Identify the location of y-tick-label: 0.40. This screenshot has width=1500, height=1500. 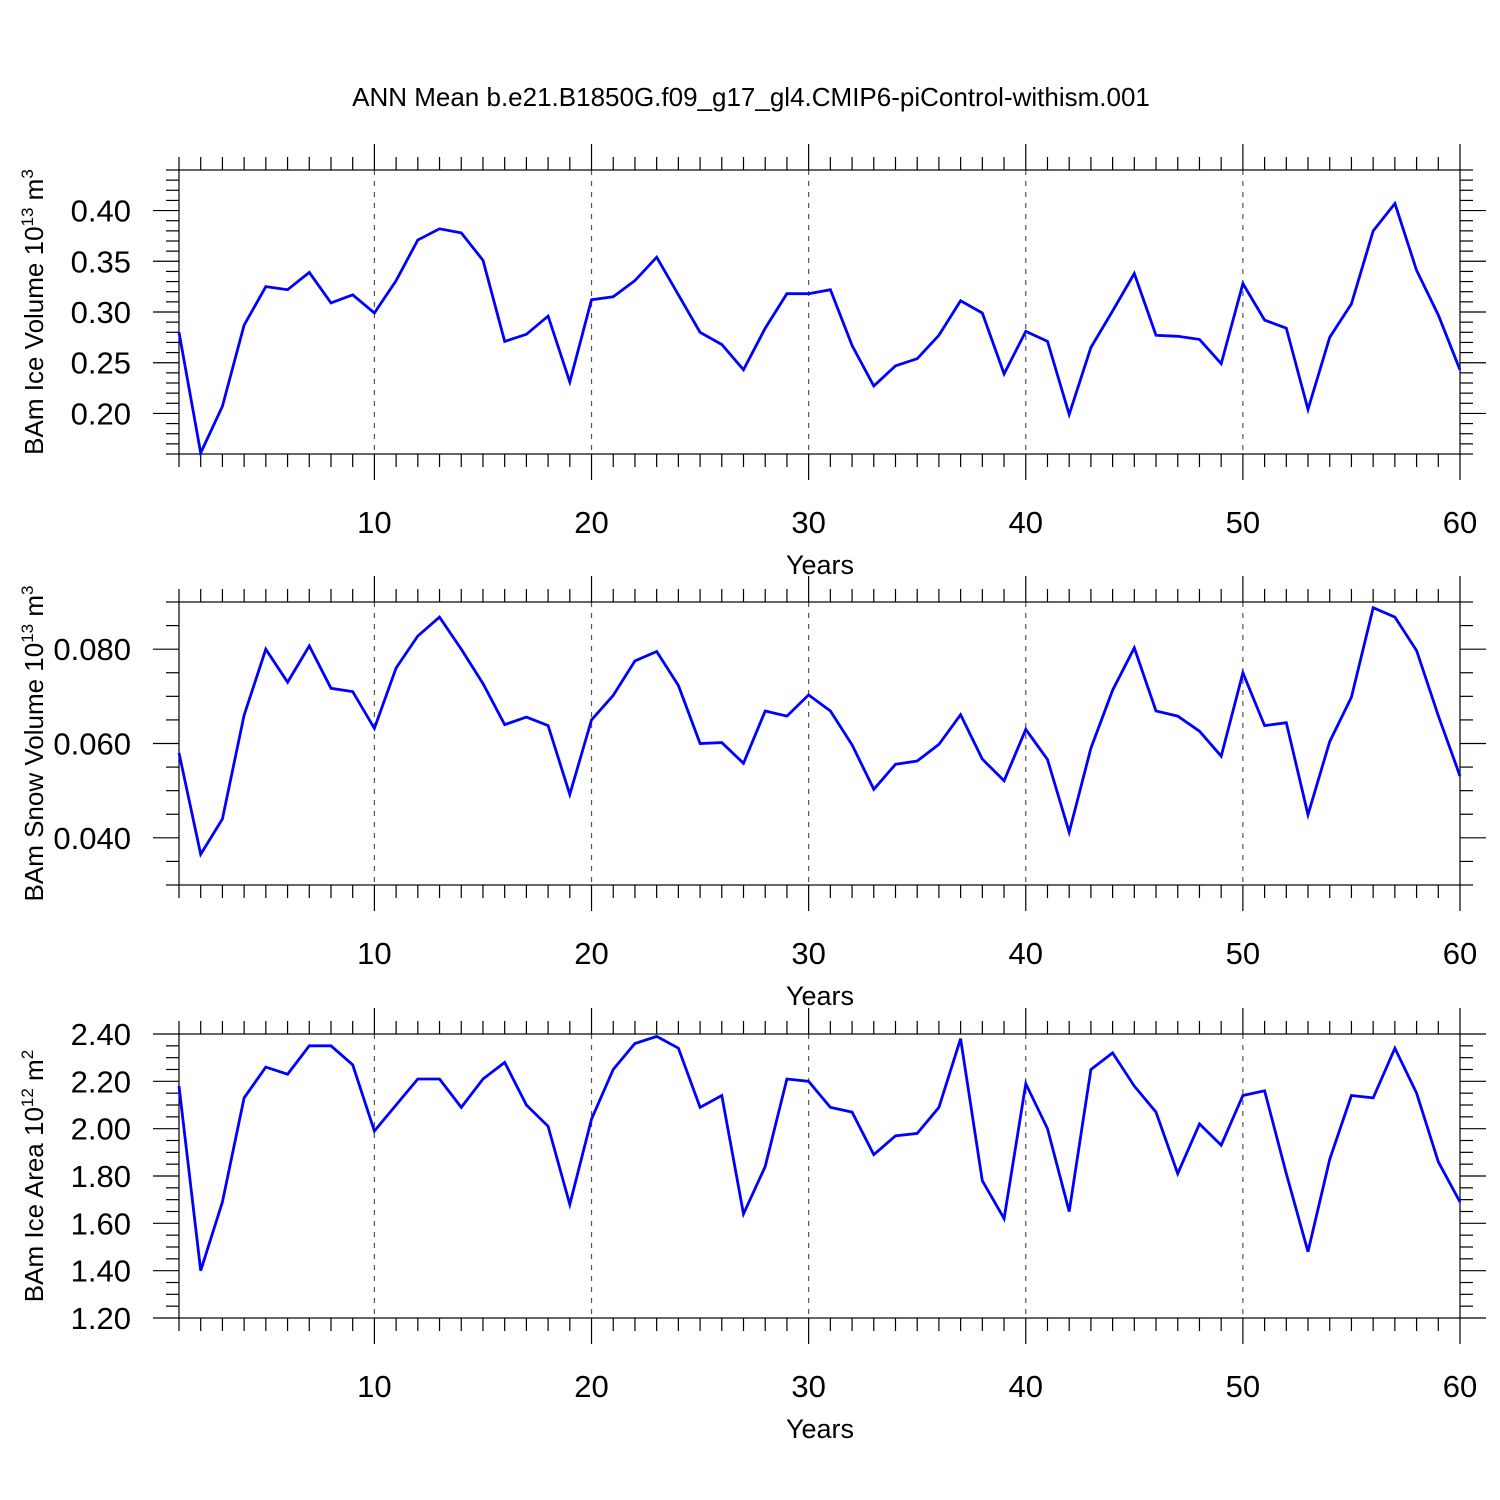
(101, 211).